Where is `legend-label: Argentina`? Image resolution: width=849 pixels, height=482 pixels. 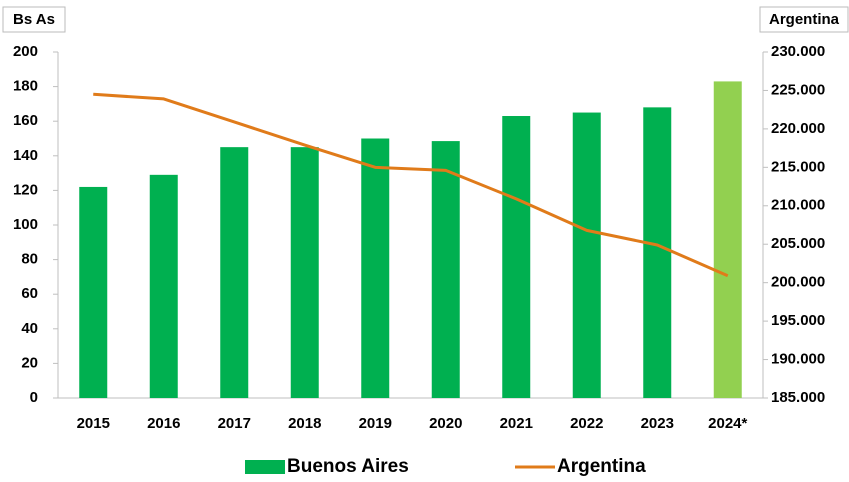 legend-label: Argentina is located at coordinates (601, 466).